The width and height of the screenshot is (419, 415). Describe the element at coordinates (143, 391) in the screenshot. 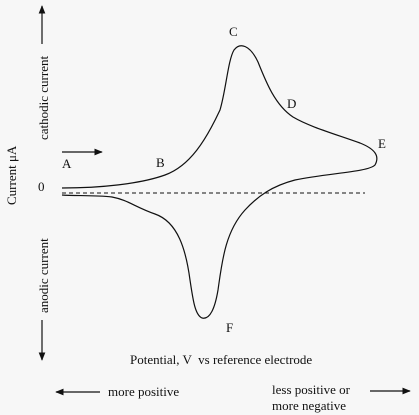

I see `more-positive-label: more positive` at that location.